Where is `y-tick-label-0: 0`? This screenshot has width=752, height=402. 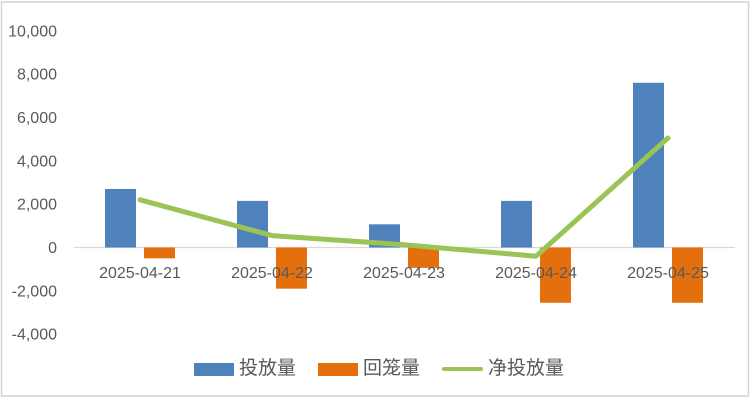
y-tick-label-0: 0 is located at coordinates (52, 248).